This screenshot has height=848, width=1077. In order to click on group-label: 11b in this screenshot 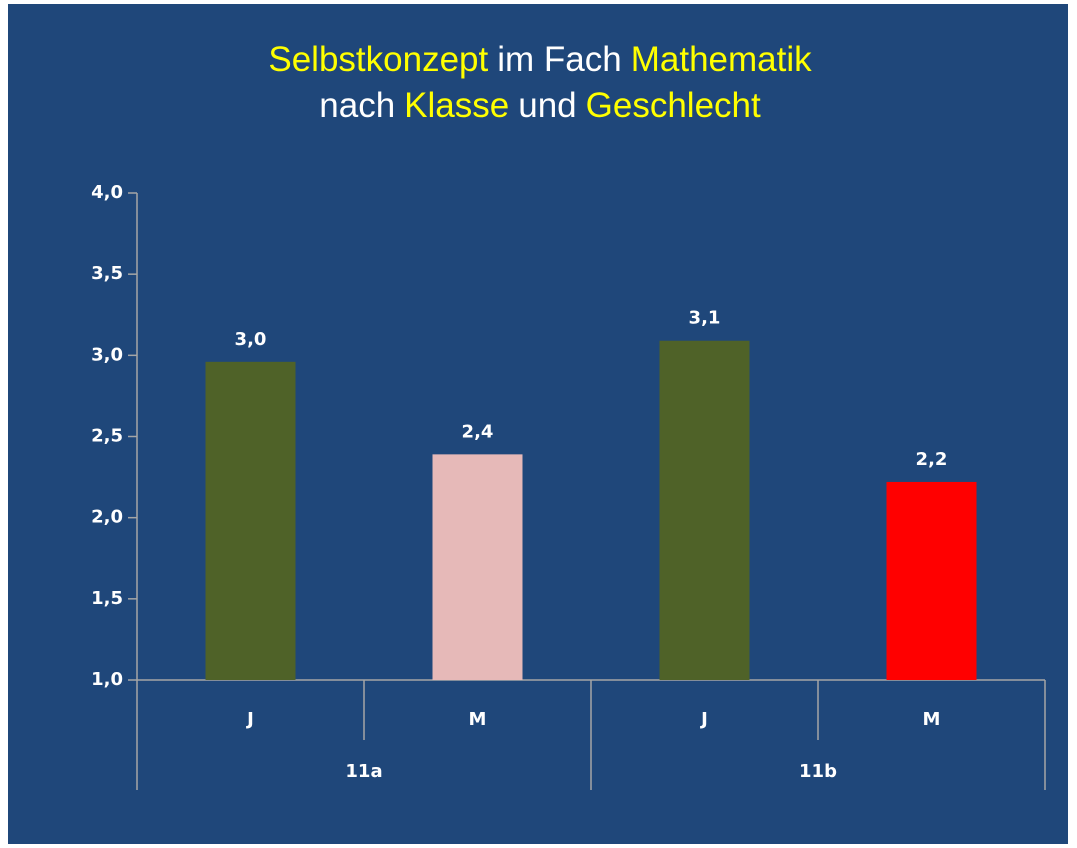, I will do `click(818, 771)`.